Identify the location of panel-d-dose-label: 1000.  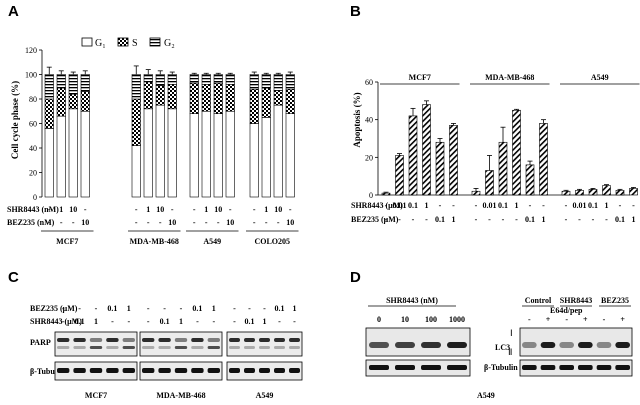
(457, 319).